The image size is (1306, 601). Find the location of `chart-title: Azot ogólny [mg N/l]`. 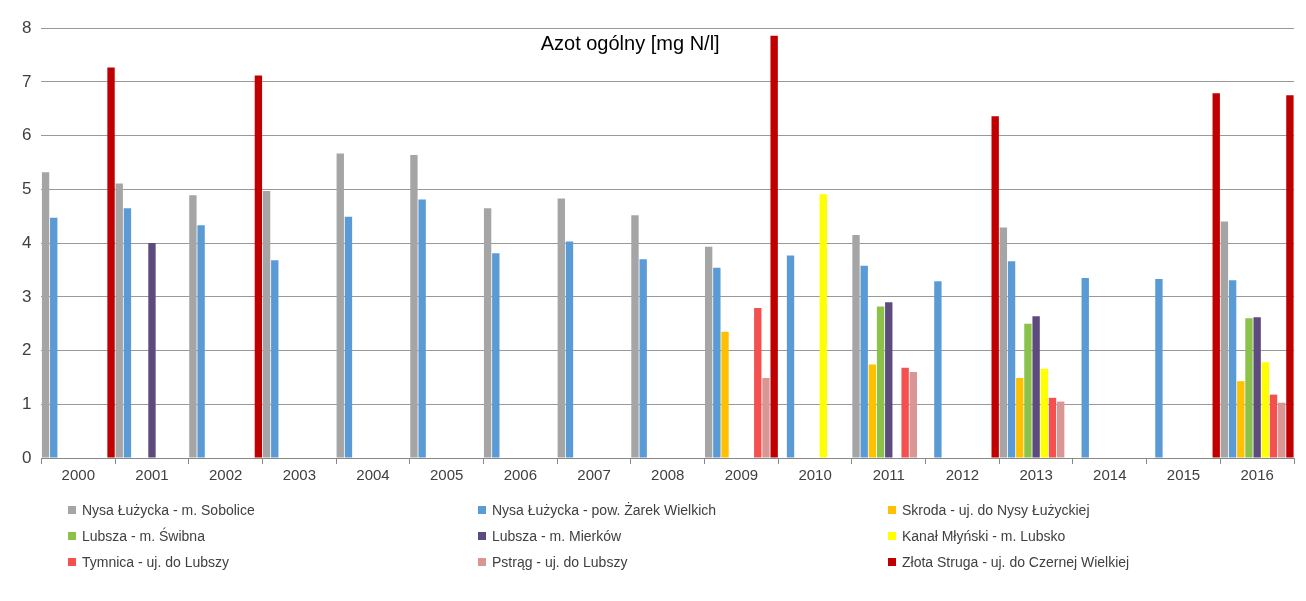

chart-title: Azot ogólny [mg N/l] is located at coordinates (630, 42).